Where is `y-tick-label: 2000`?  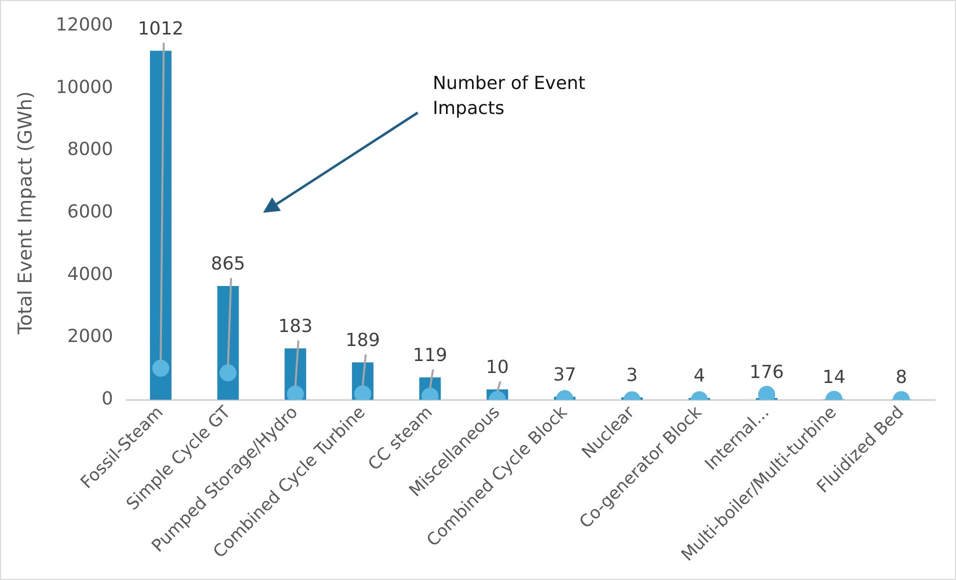
y-tick-label: 2000 is located at coordinates (90, 337).